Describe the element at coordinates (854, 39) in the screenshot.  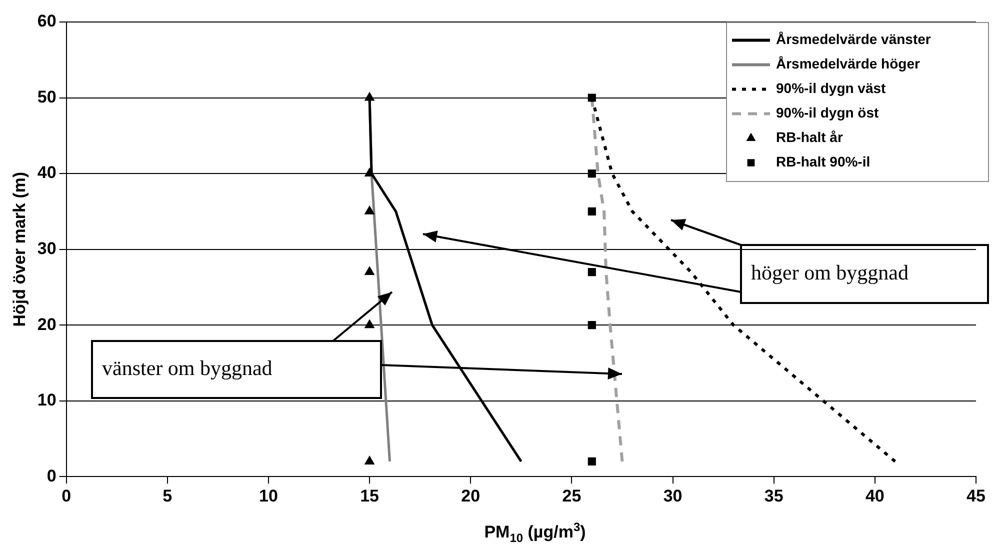
I see `legend-label: Årsmedelvärde vänster` at that location.